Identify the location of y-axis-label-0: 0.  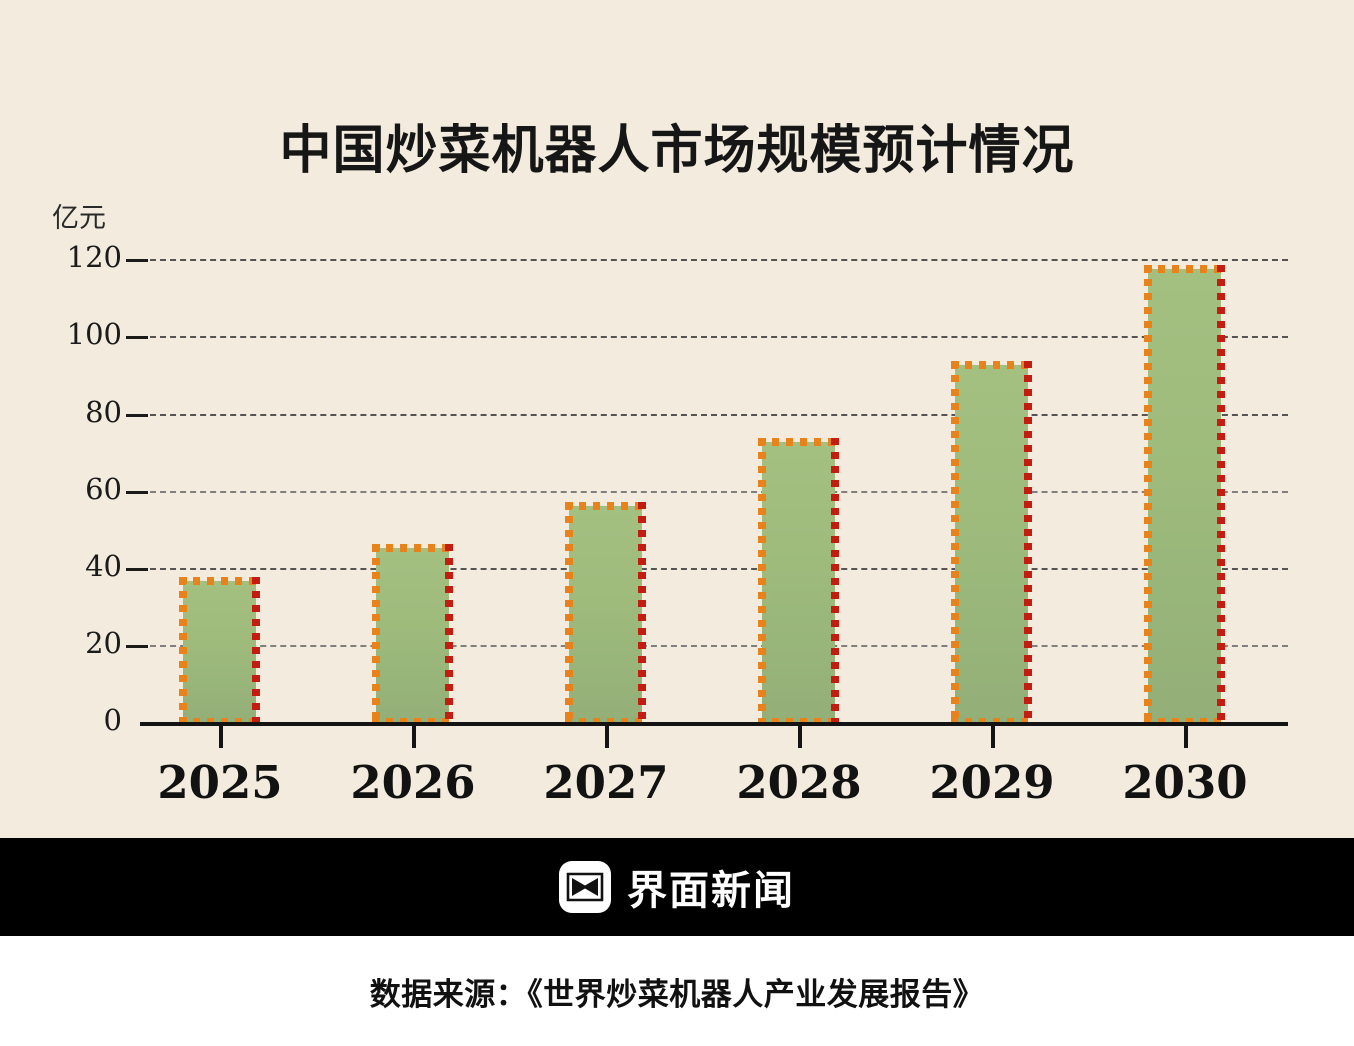
(112, 720).